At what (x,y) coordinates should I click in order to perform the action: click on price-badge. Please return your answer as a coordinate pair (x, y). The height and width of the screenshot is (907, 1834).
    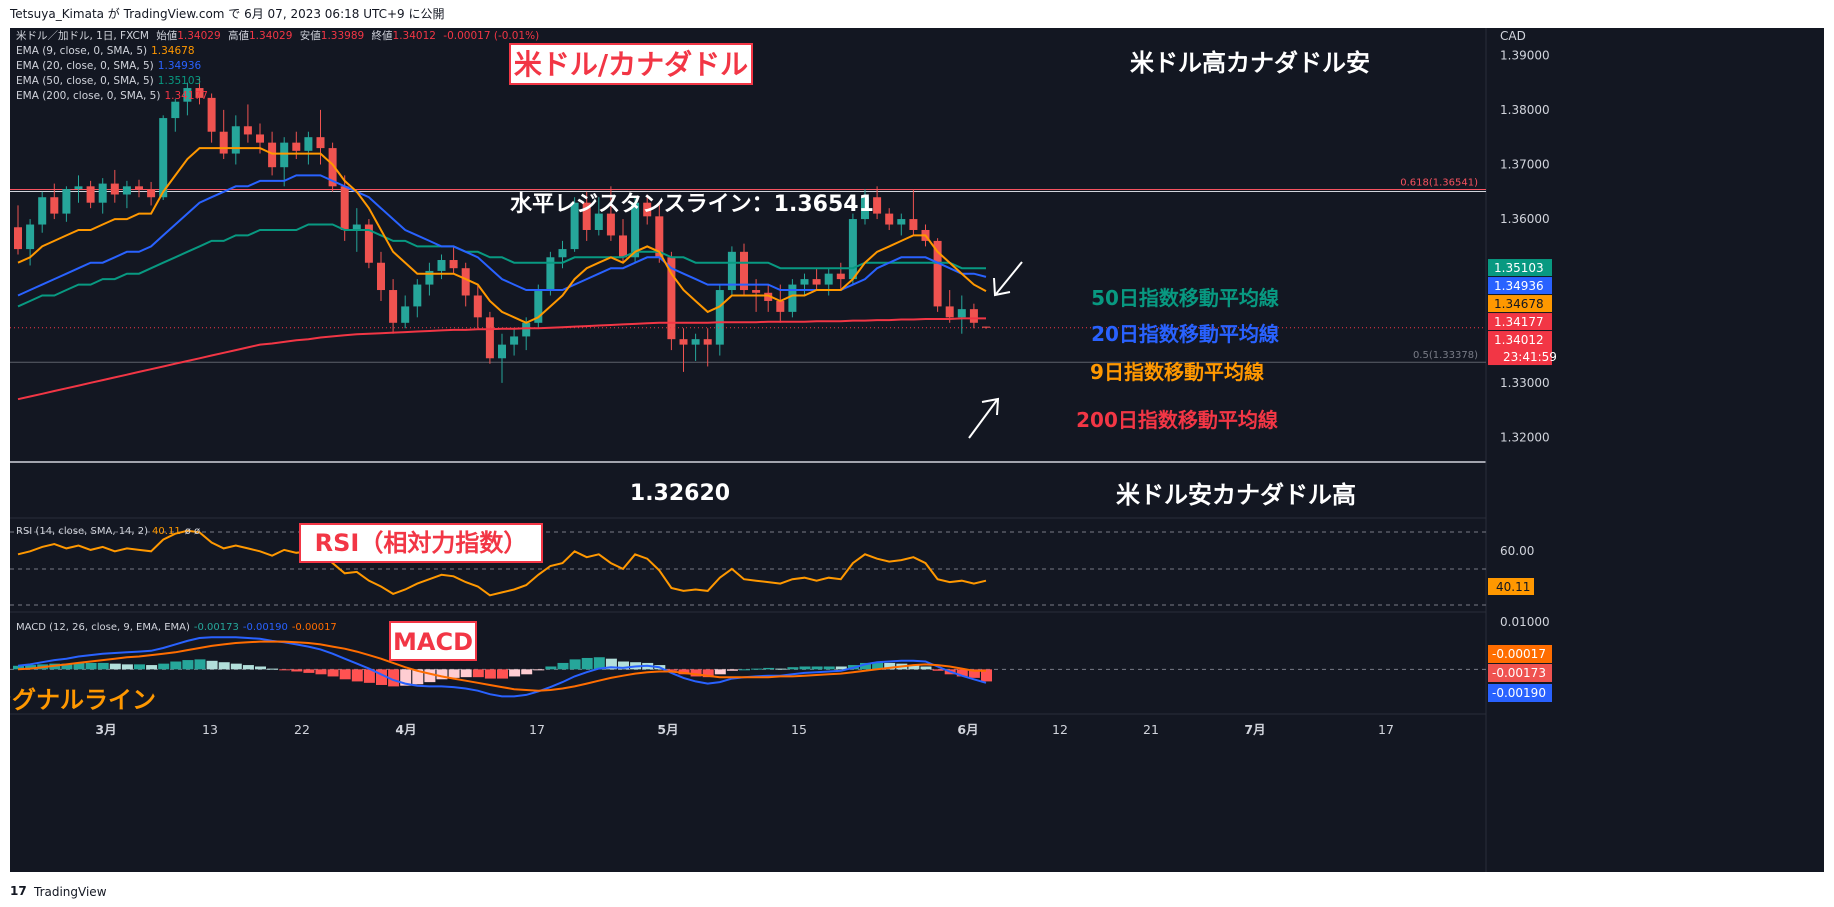
    Looking at the image, I should click on (1520, 304).